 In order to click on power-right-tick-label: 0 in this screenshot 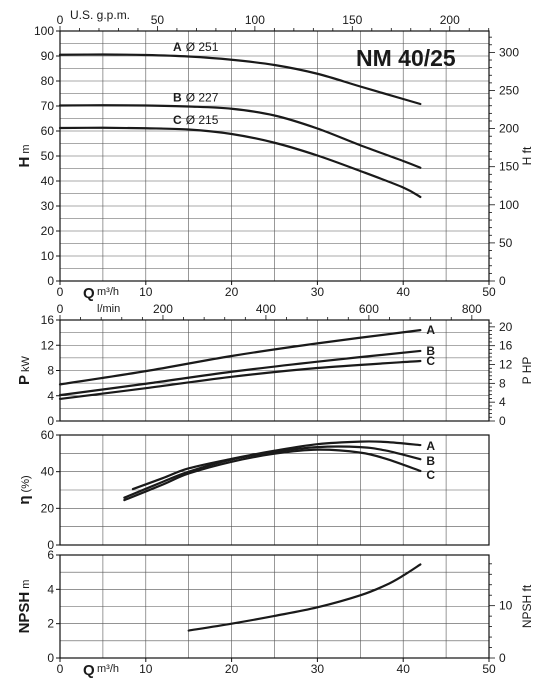, I will do `click(502, 421)`.